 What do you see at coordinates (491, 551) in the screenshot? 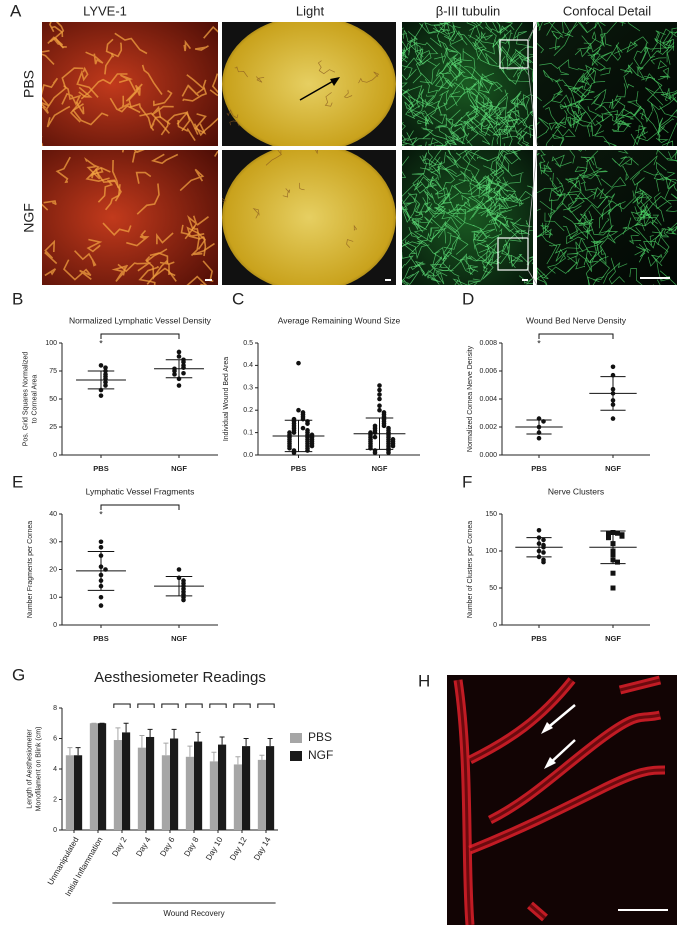
I see `y-tick-label: 100` at bounding box center [491, 551].